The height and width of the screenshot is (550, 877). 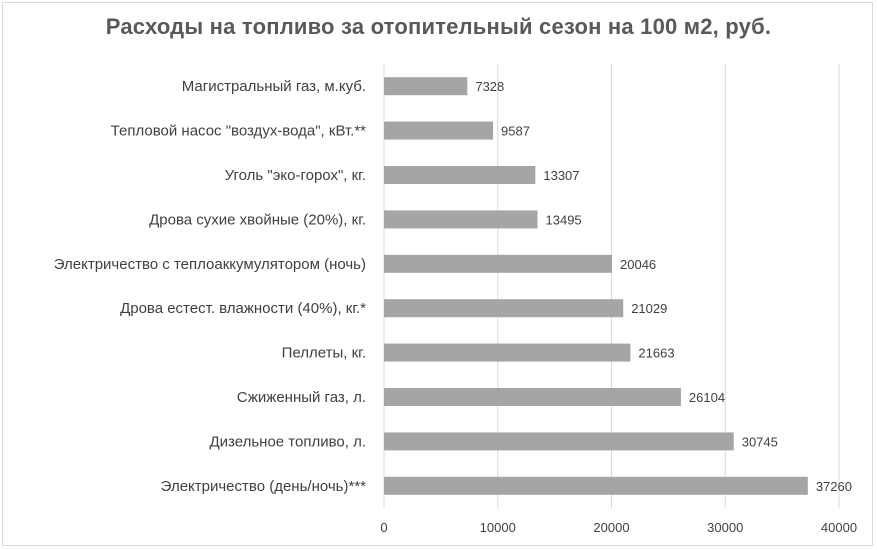 What do you see at coordinates (498, 527) in the screenshot?
I see `x-tick-label: 10000` at bounding box center [498, 527].